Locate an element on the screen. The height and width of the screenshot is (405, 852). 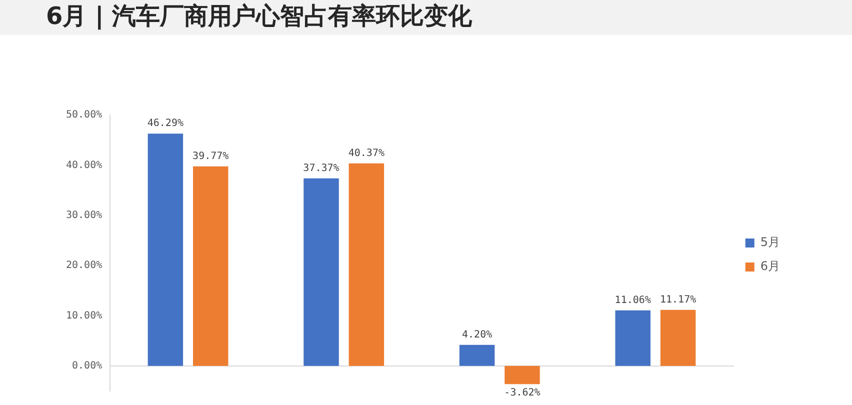
y-tick-label: 0.00% is located at coordinates (87, 366).